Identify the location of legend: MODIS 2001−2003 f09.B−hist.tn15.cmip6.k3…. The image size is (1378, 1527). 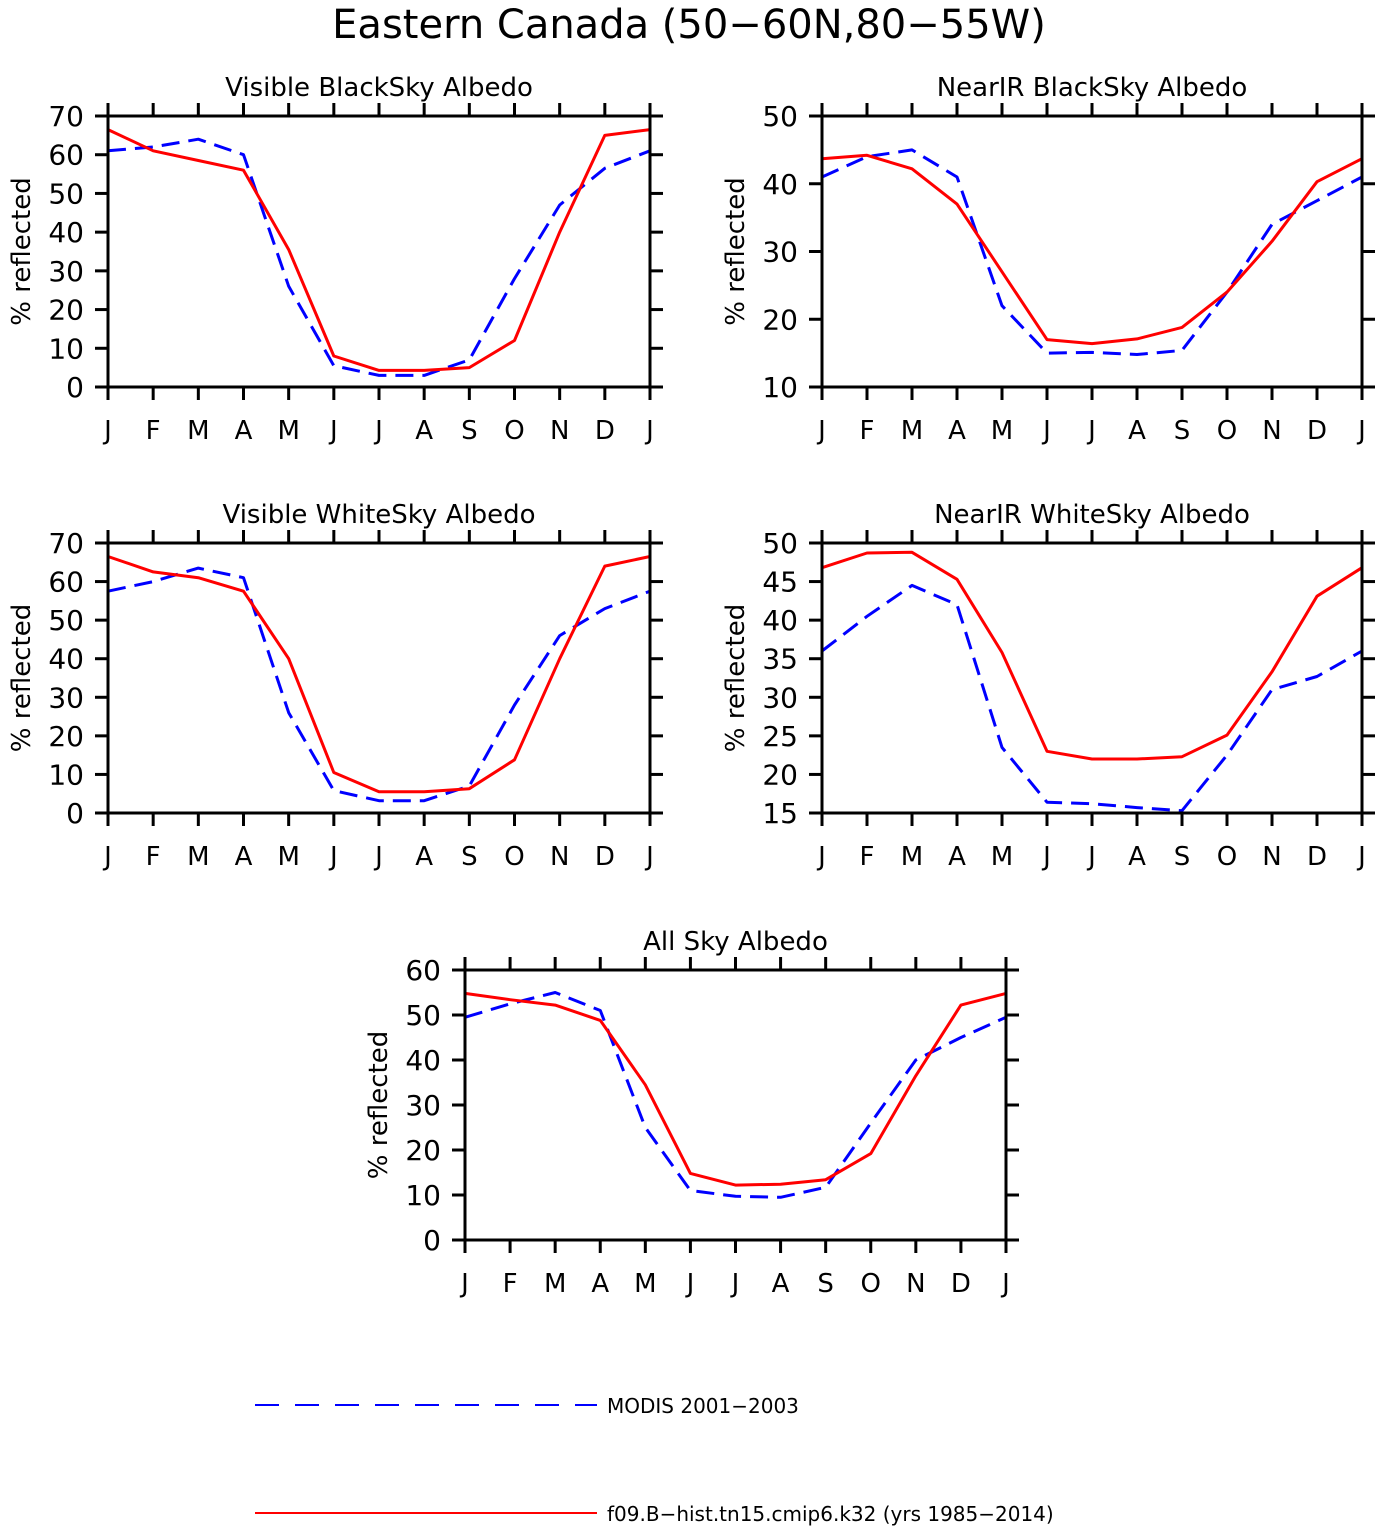
(654, 1460).